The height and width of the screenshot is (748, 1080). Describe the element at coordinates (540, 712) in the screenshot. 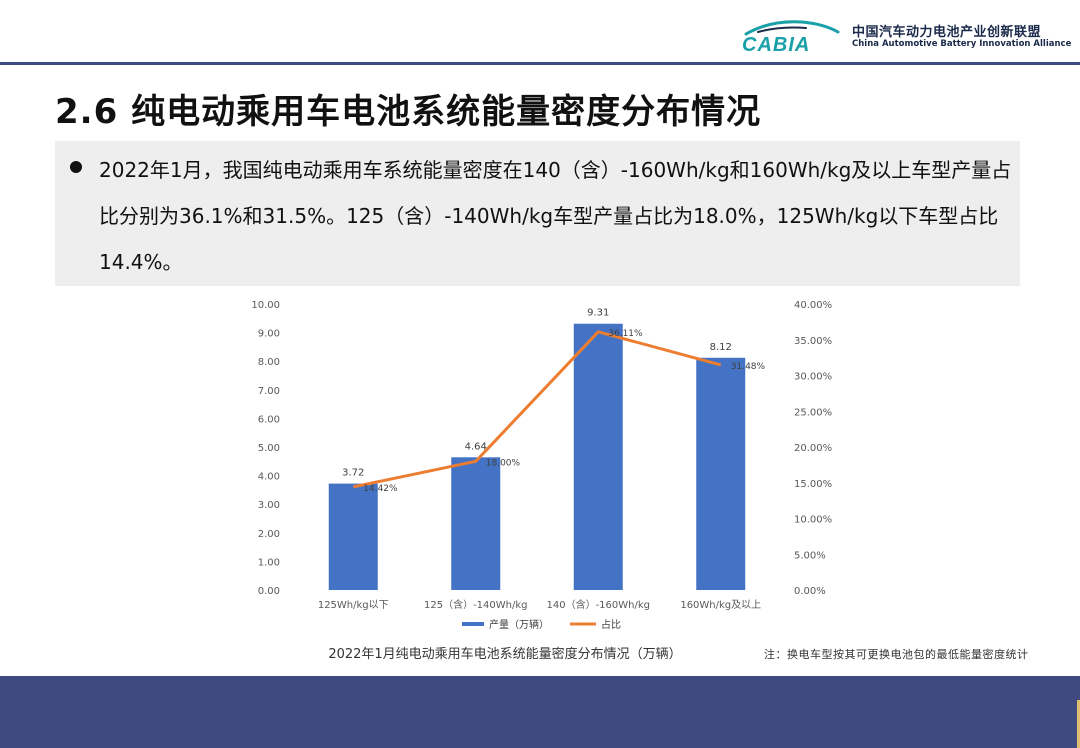

I see `footer-band` at that location.